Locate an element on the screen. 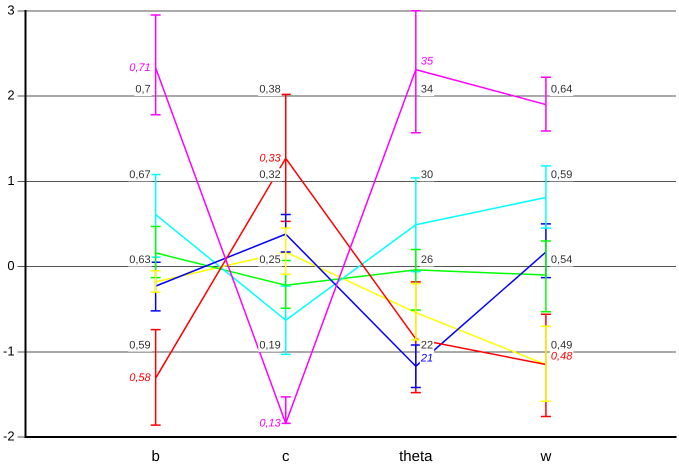  x-tick-label: theta is located at coordinates (416, 457).